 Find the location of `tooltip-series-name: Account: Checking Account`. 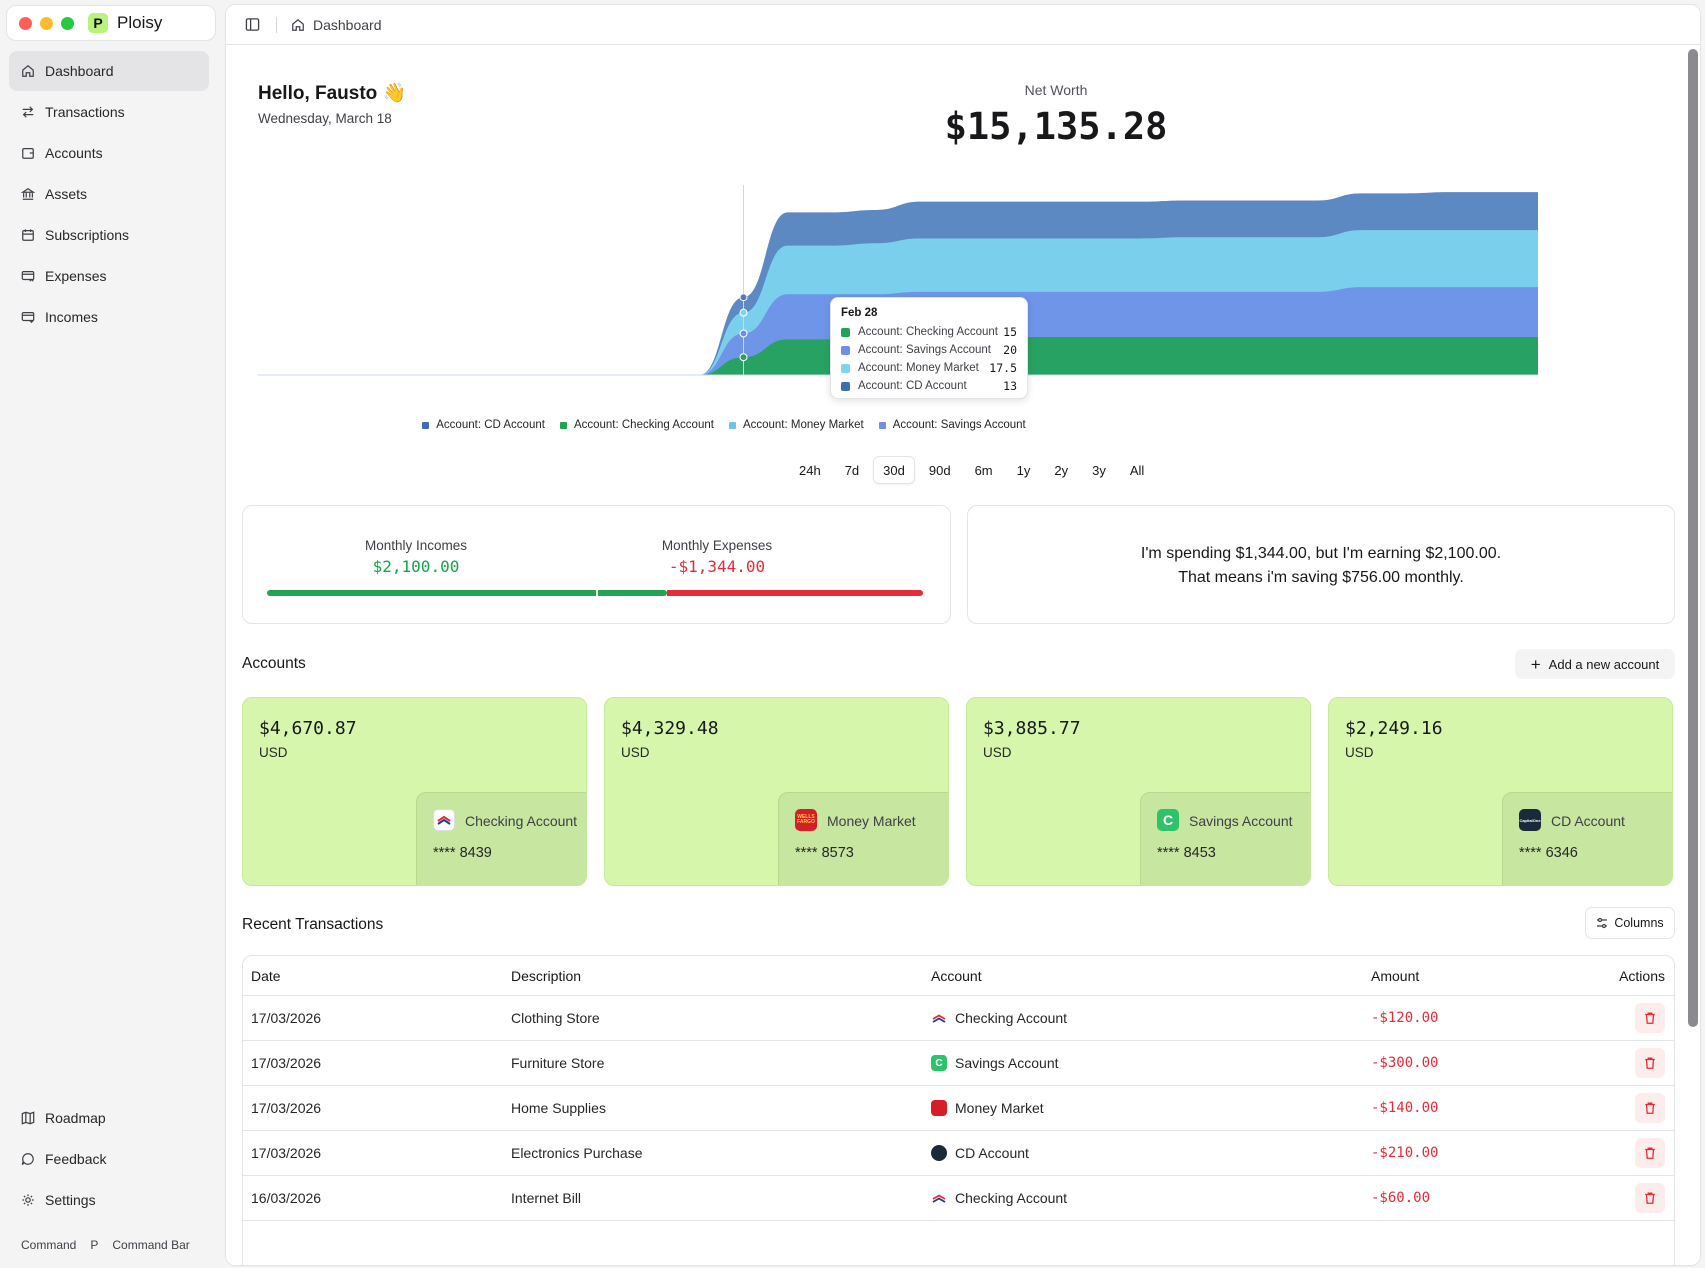

tooltip-series-name: Account: Checking Account is located at coordinates (928, 332).